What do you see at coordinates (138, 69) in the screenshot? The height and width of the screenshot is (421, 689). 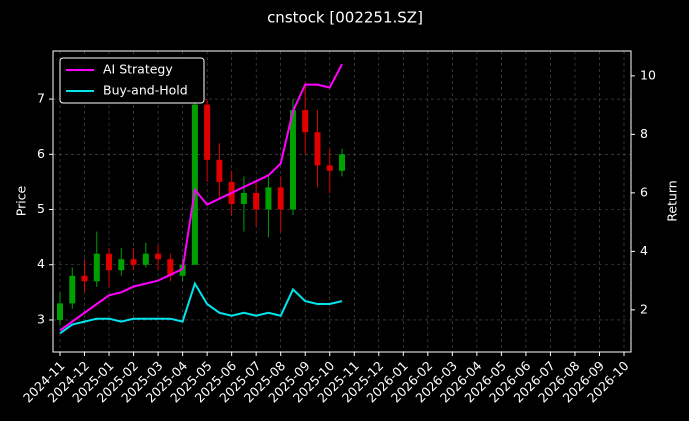 I see `legend-label: AI Strategy` at bounding box center [138, 69].